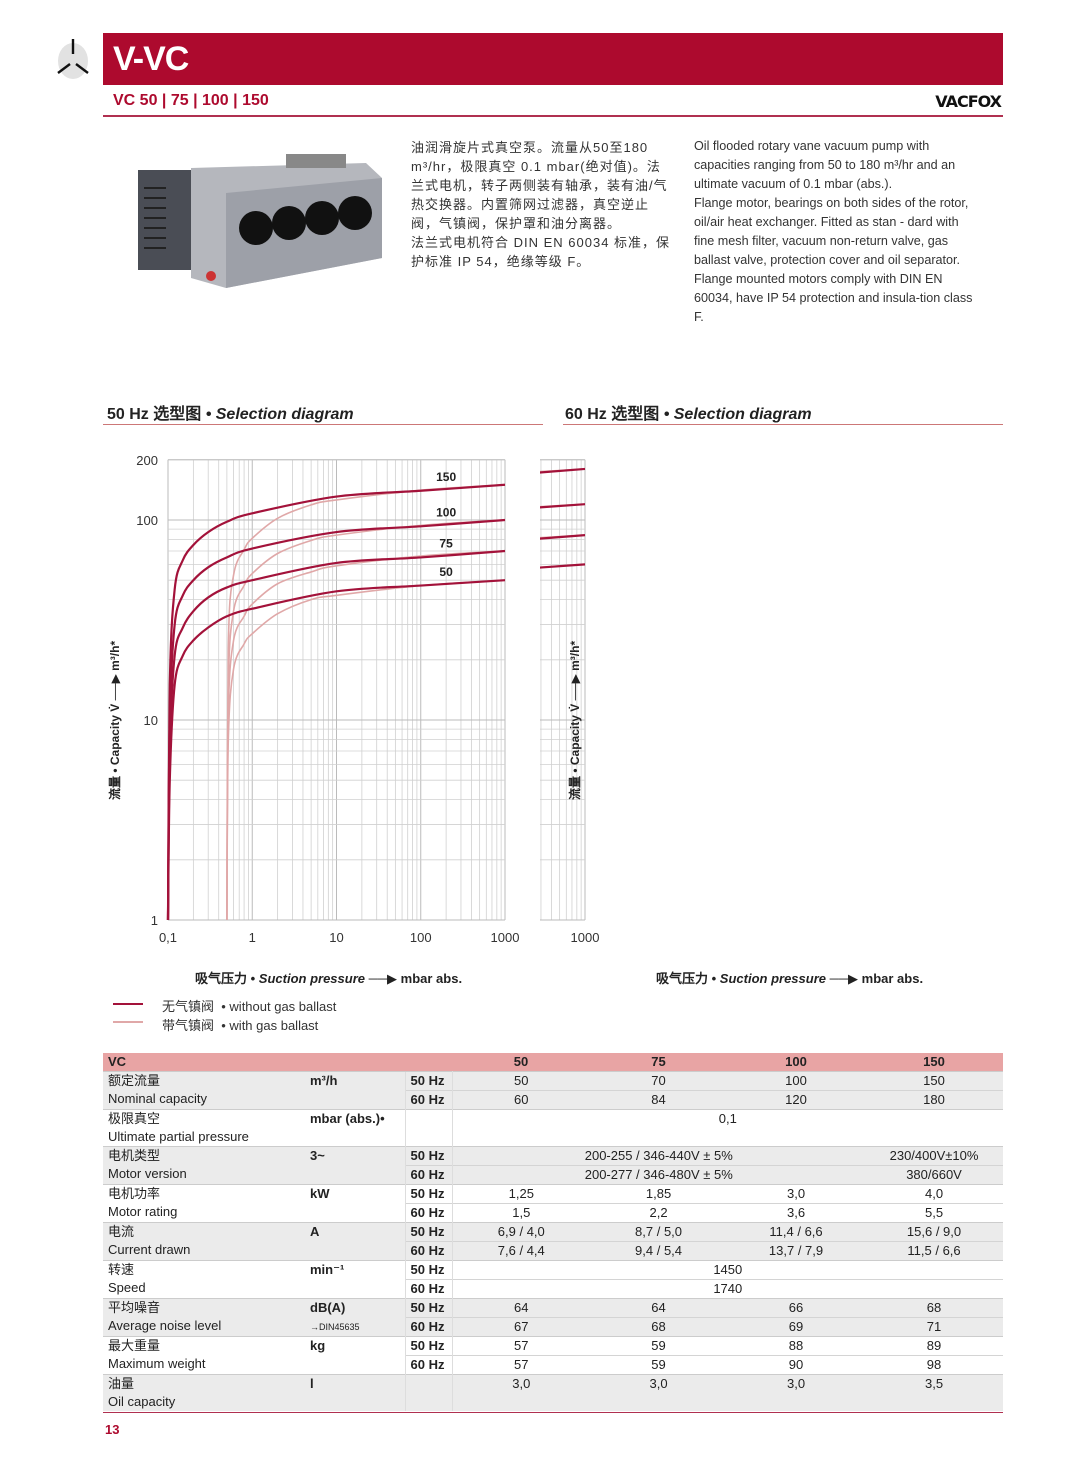  What do you see at coordinates (659, 1100) in the screenshot?
I see `value-cell: 84` at bounding box center [659, 1100].